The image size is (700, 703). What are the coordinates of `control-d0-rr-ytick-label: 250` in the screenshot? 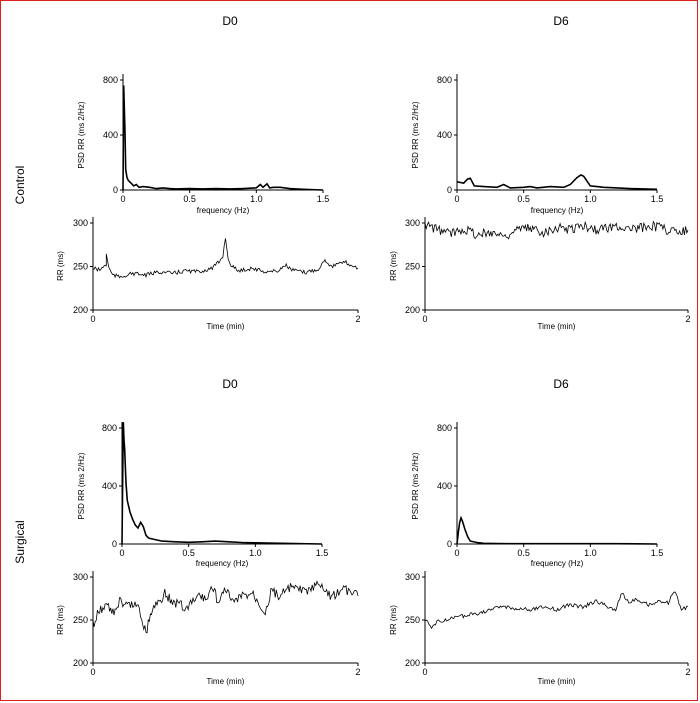 It's located at (80, 267).